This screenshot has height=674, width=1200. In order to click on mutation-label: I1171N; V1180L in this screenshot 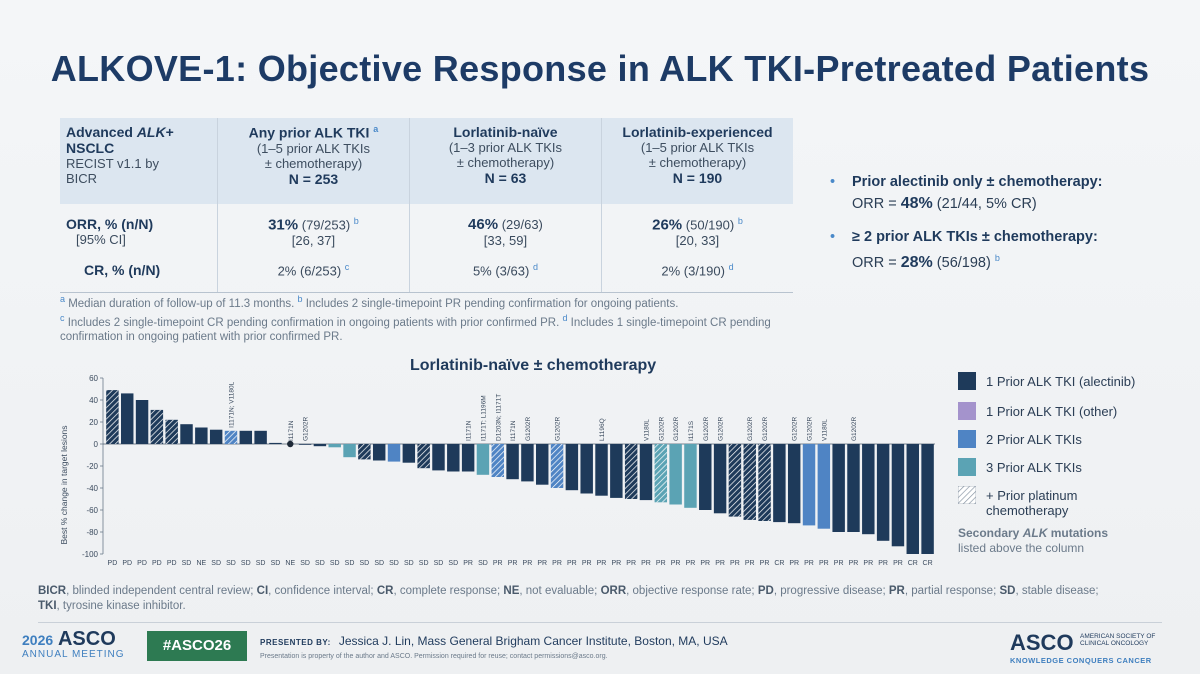, I will do `click(231, 404)`.